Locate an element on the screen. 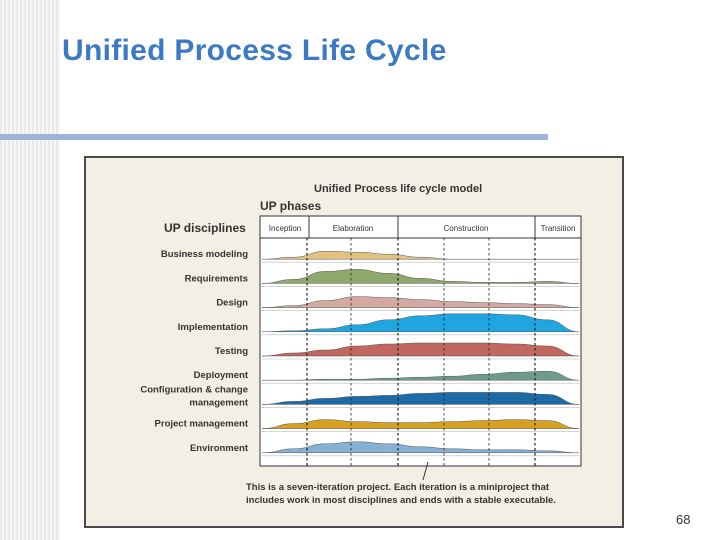 The image size is (720, 540). discipline-label-5: Deployment is located at coordinates (221, 375).